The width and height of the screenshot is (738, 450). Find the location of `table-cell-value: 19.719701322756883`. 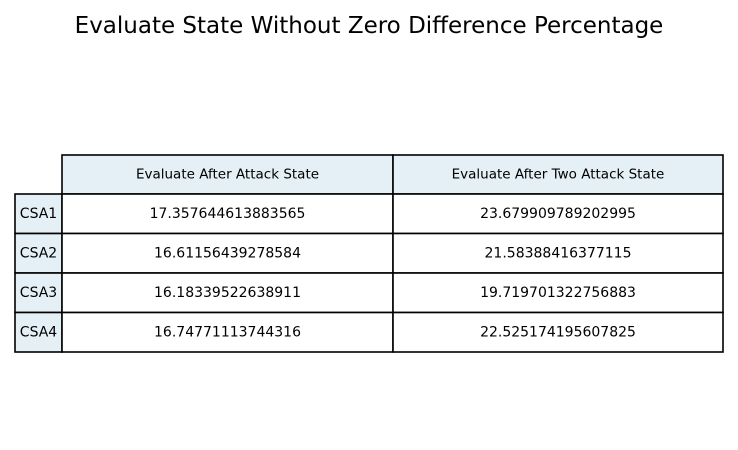

table-cell-value: 19.719701322756883 is located at coordinates (558, 293).